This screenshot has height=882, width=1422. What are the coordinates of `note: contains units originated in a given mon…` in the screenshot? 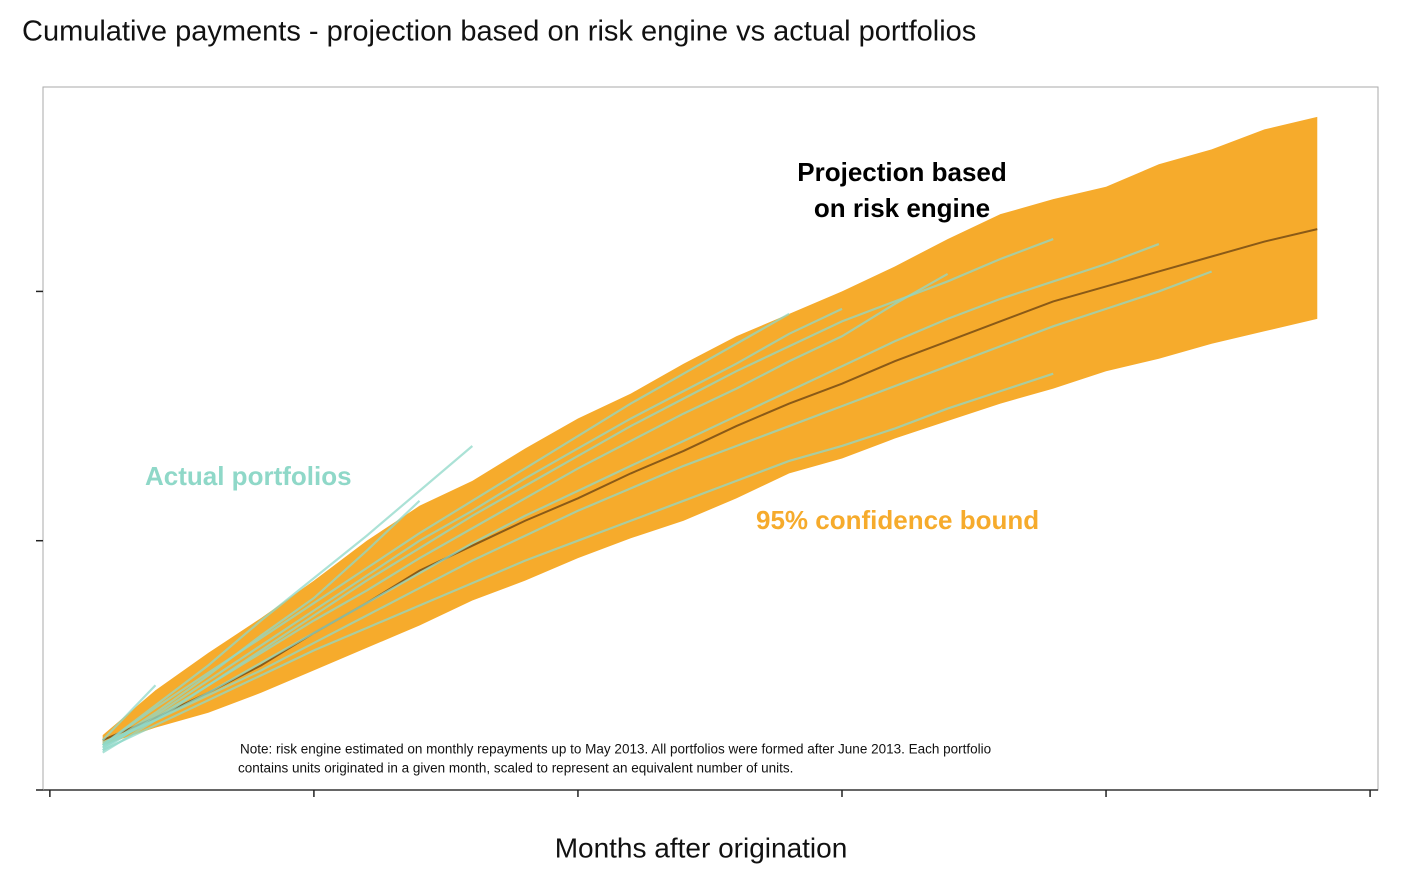 It's located at (515, 768).